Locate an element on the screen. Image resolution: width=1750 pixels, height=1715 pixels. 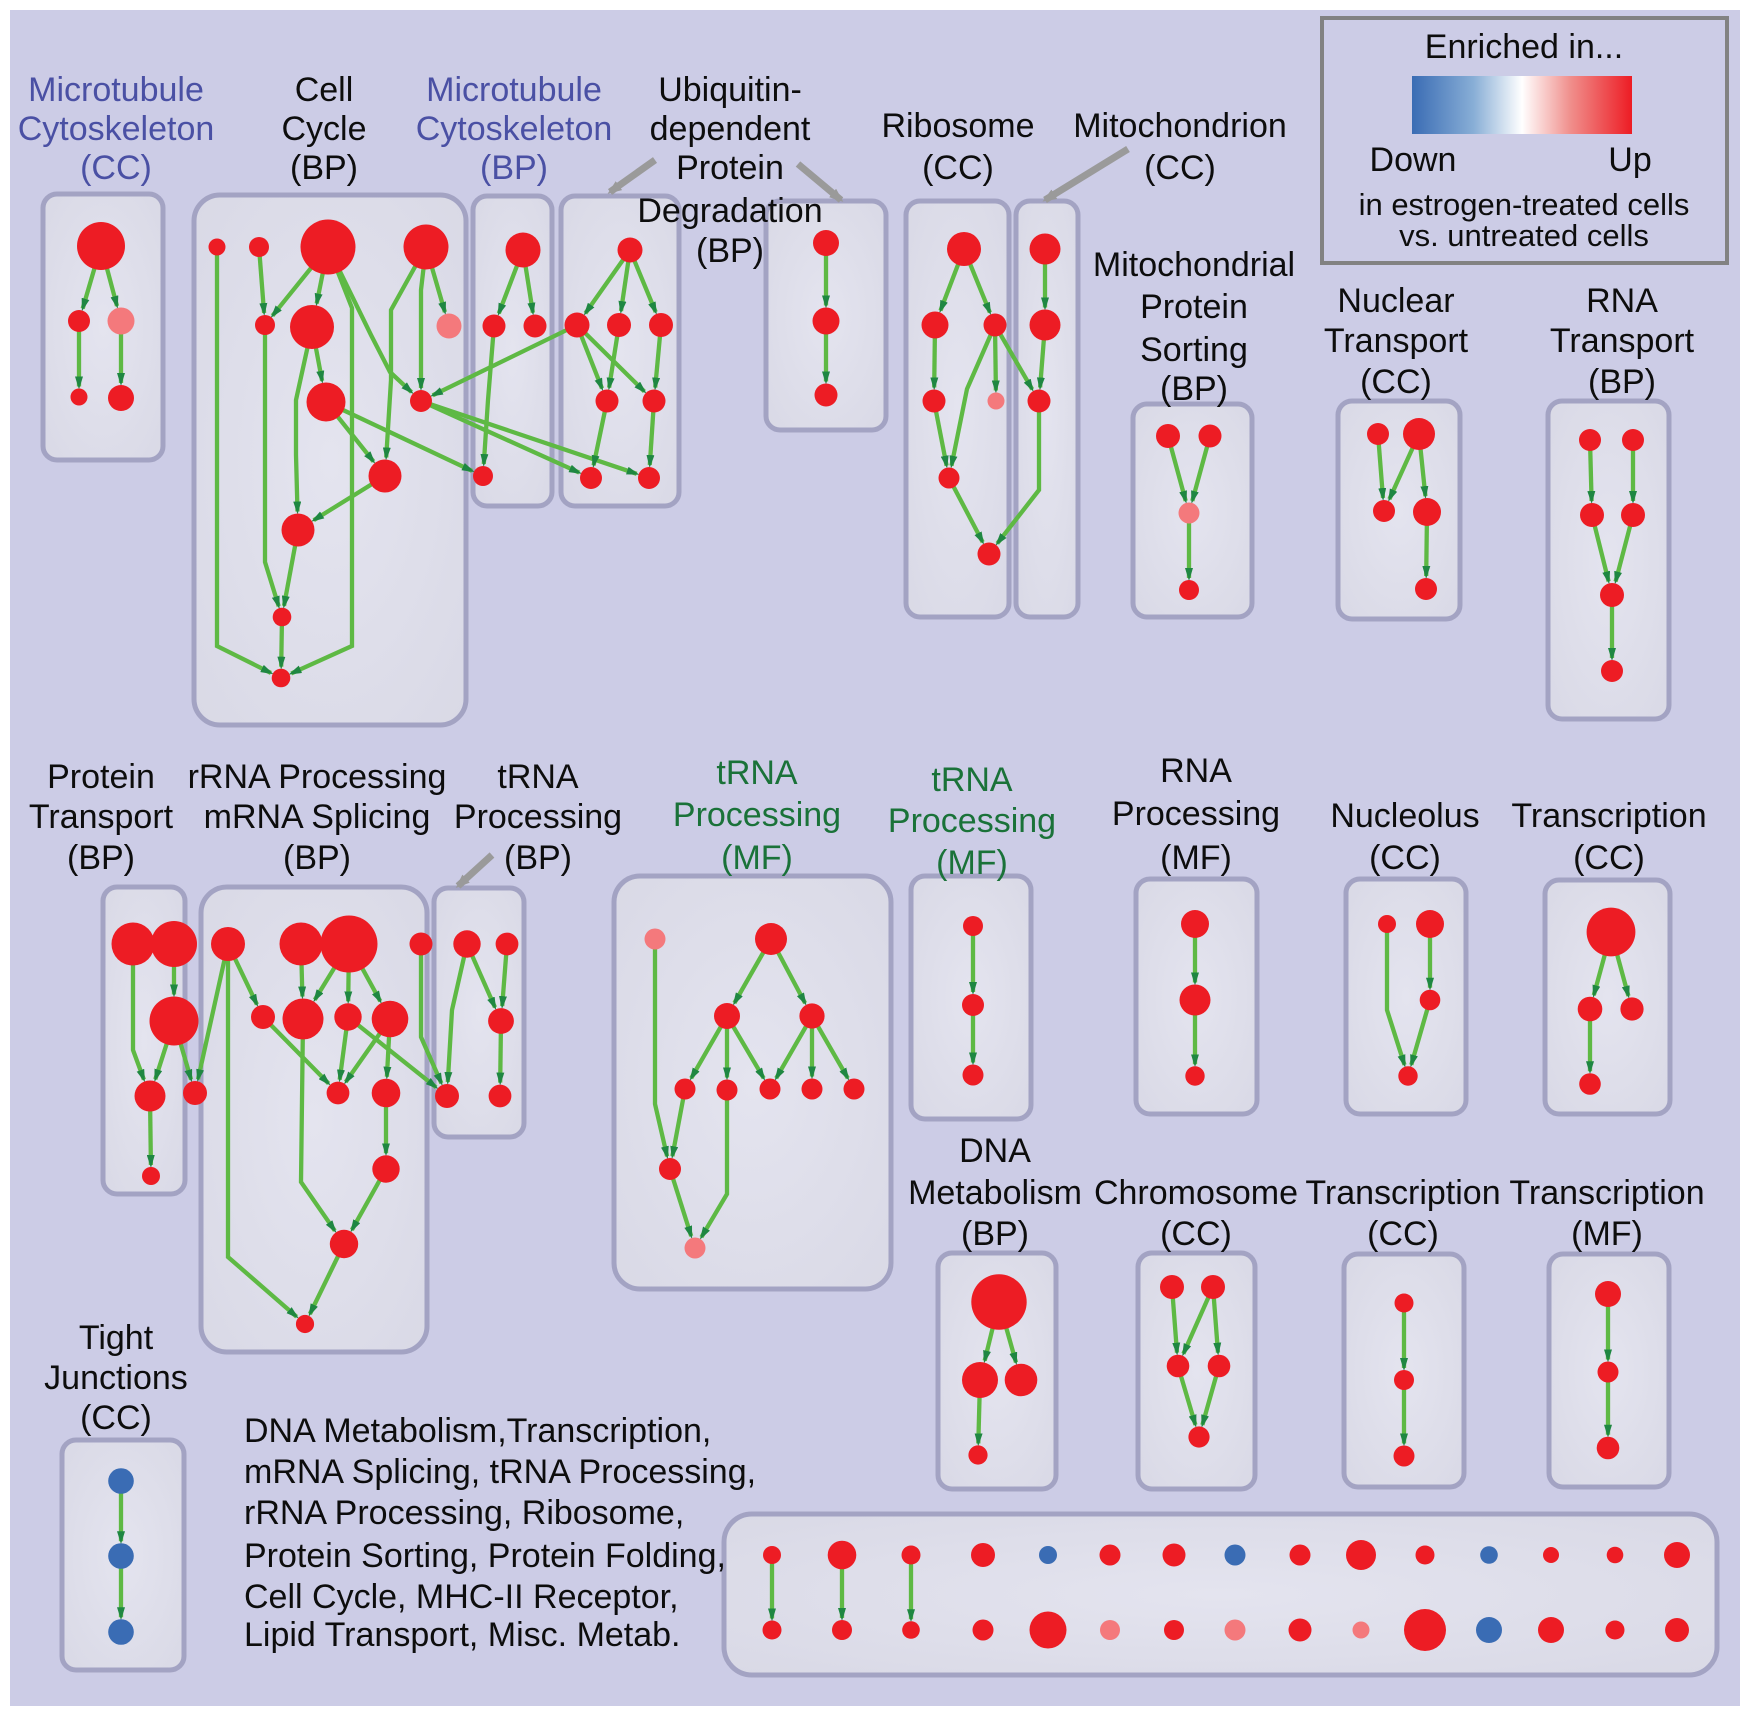
svg-text: in estrogen-treated cells is located at coordinates (1524, 204).